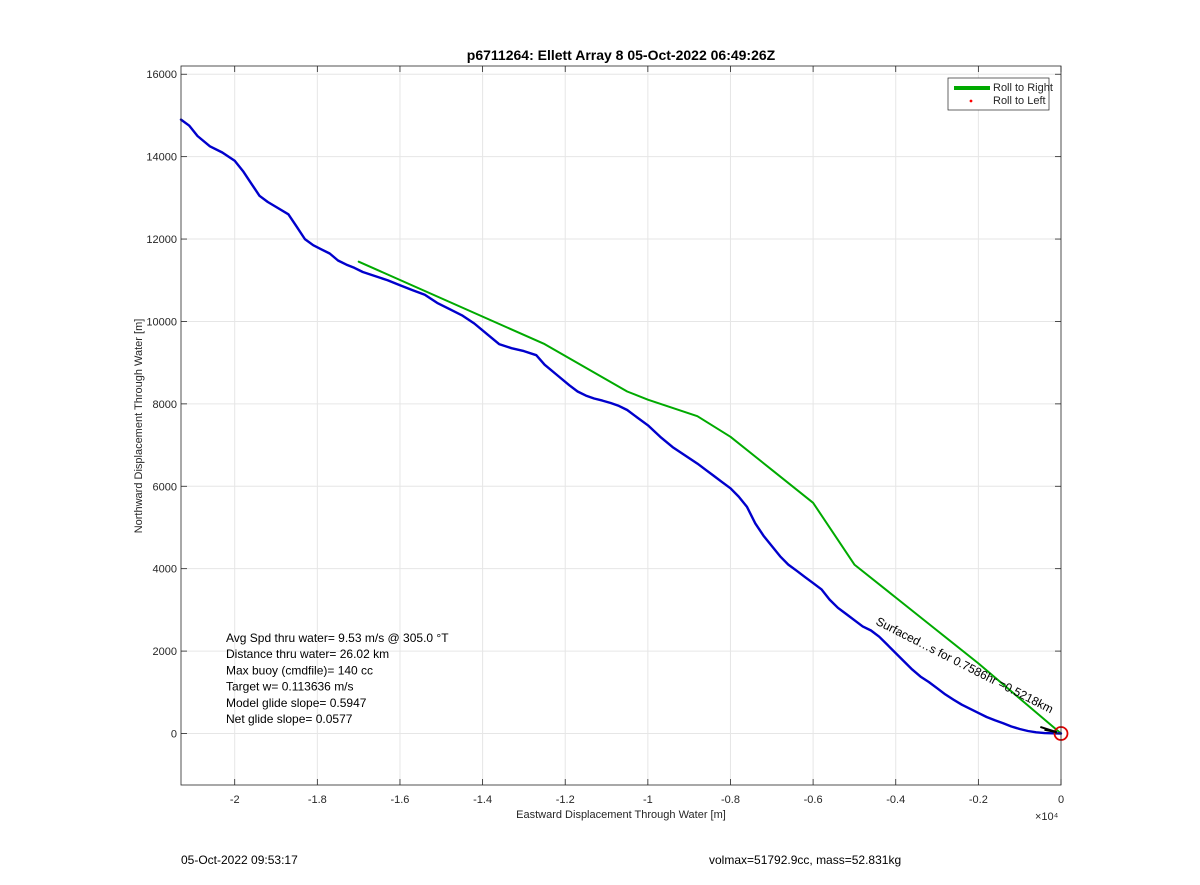 This screenshot has height=885, width=1200. I want to click on y-axis-label: Northward Displacement Through Water [m], so click(139, 426).